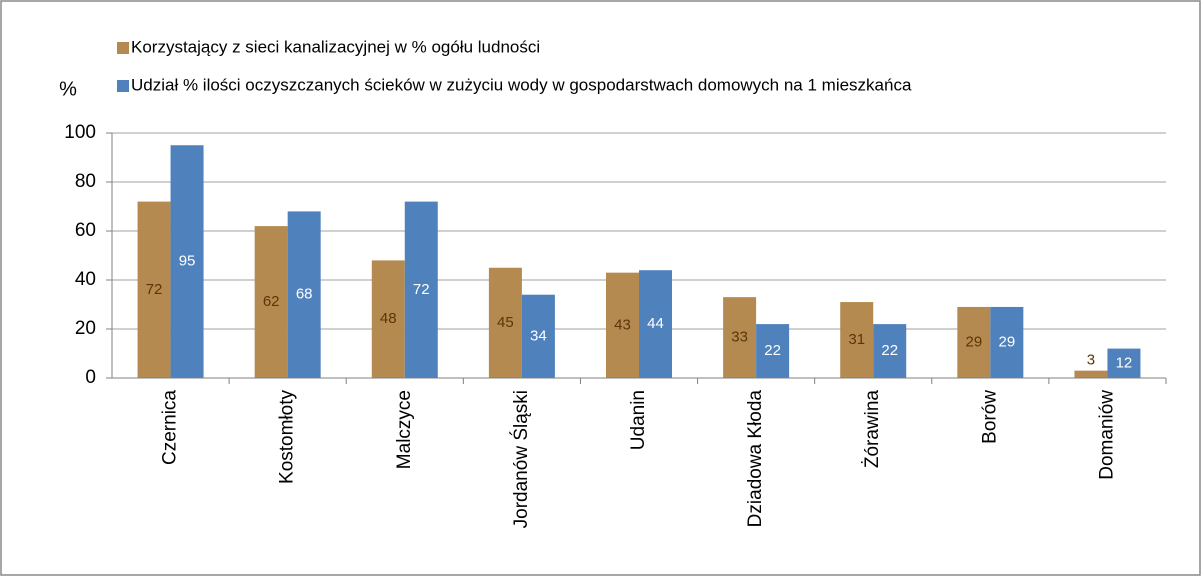 This screenshot has width=1202, height=582. Describe the element at coordinates (1091, 360) in the screenshot. I see `data-label: 3` at that location.